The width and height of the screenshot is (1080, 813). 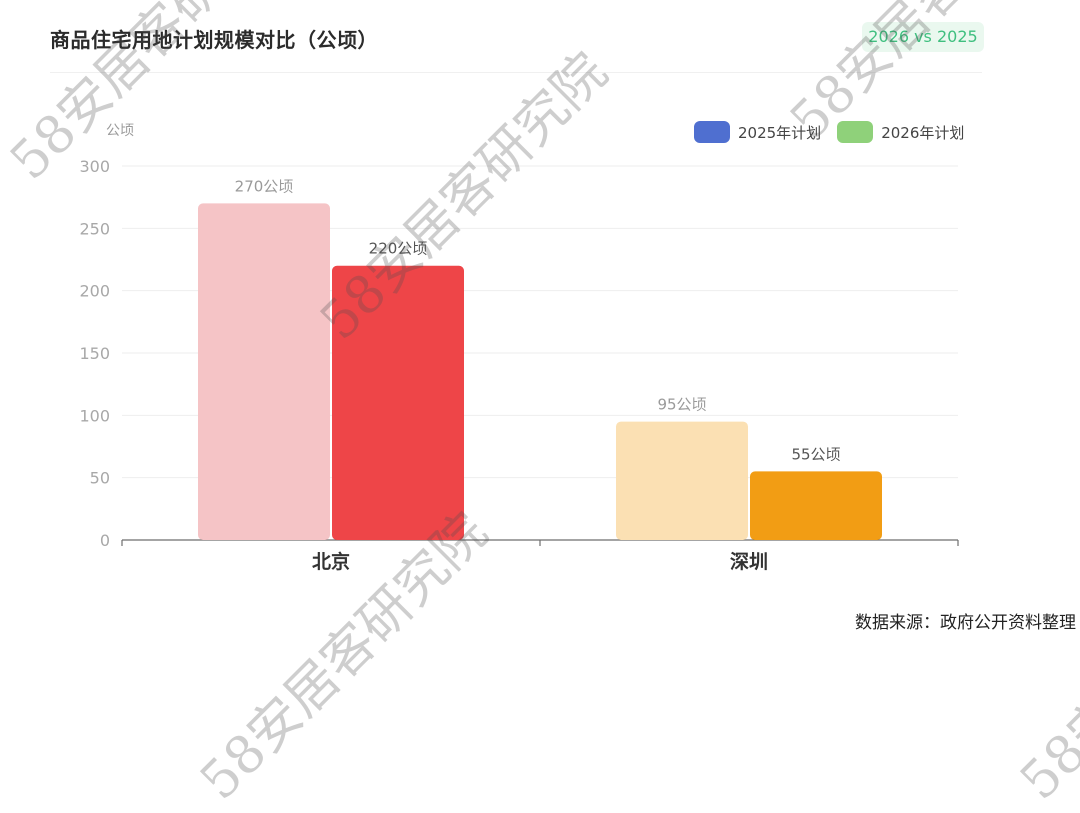 What do you see at coordinates (331, 561) in the screenshot?
I see `x-category-label: 北京` at bounding box center [331, 561].